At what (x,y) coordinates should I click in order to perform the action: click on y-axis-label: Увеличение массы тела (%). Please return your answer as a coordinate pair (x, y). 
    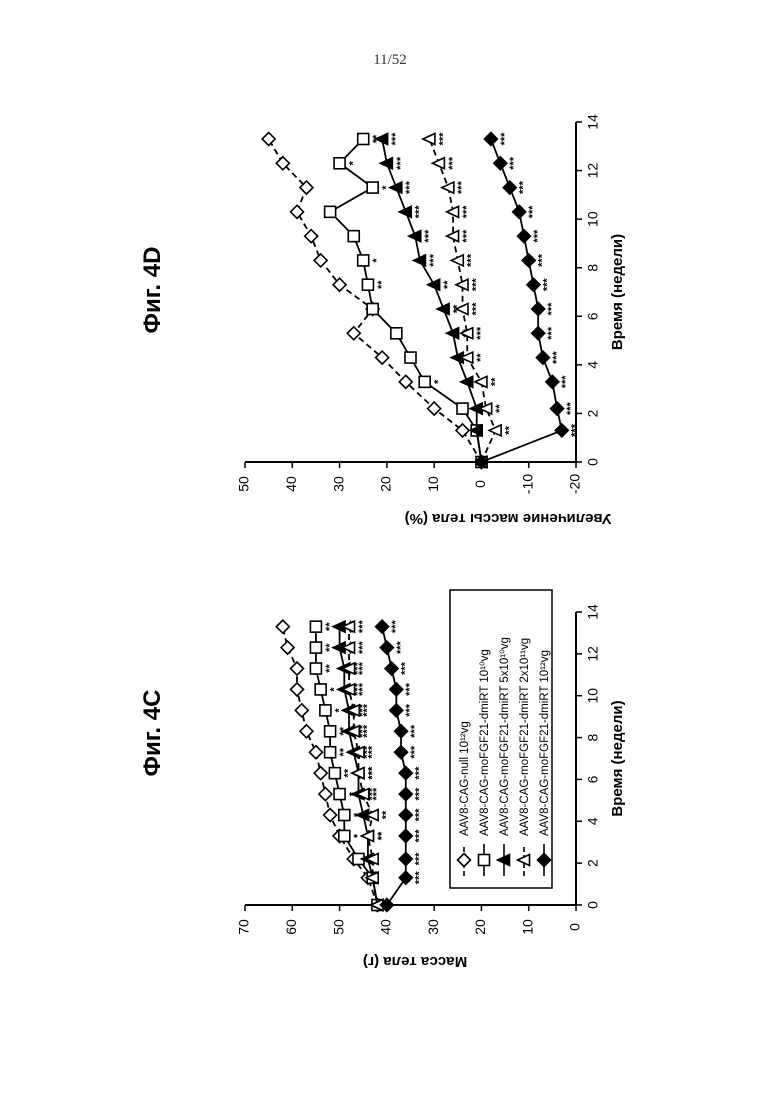
    Looking at the image, I should click on (508, 518).